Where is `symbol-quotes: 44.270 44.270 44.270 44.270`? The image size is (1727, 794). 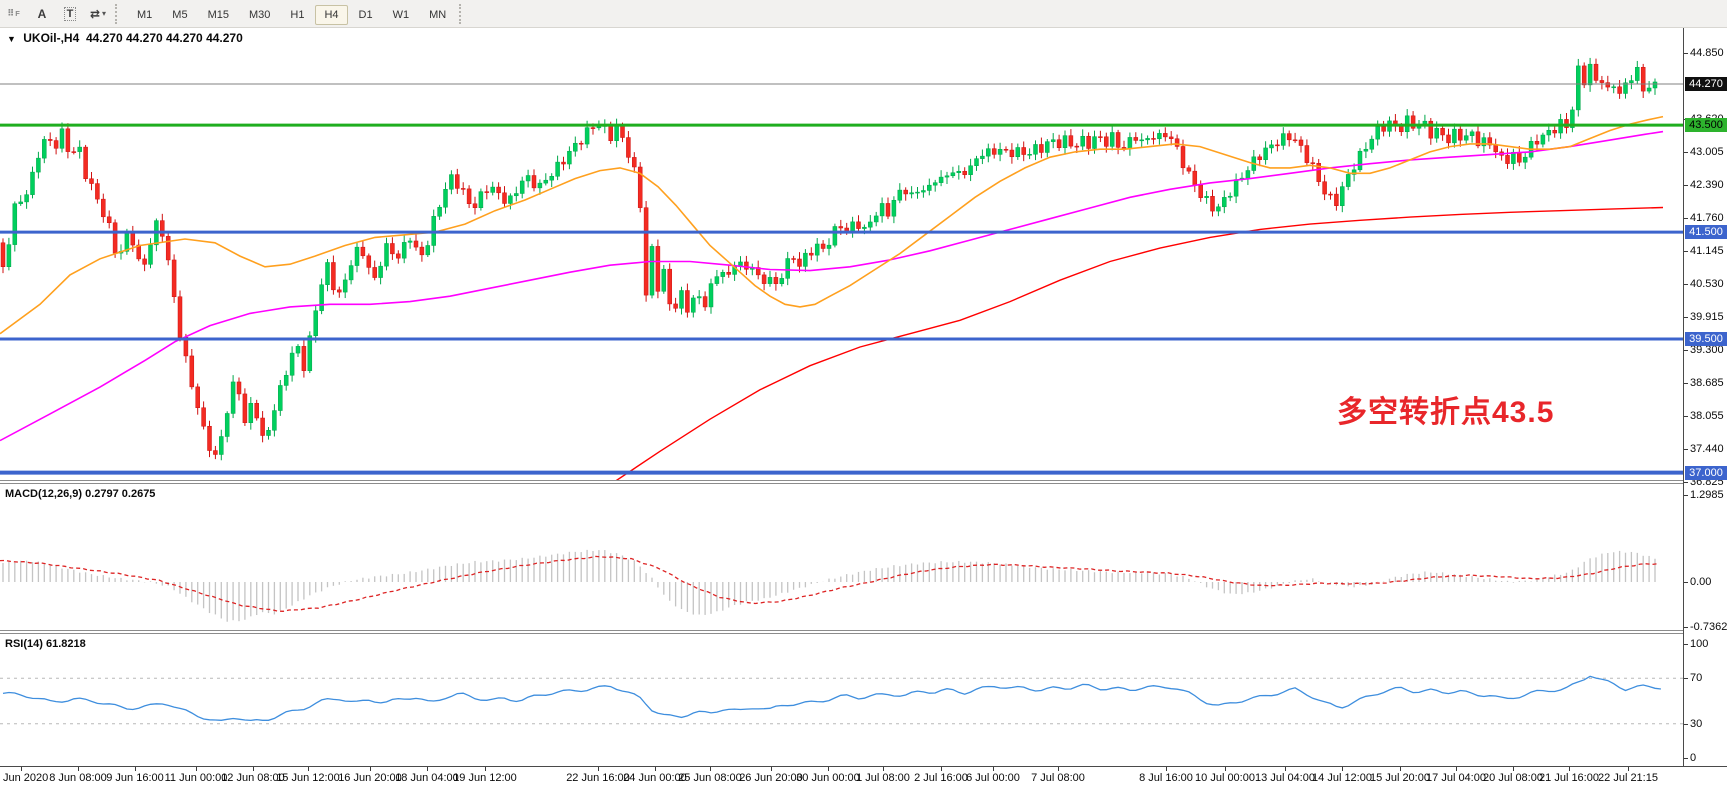
symbol-quotes: 44.270 44.270 44.270 44.270 is located at coordinates (164, 38).